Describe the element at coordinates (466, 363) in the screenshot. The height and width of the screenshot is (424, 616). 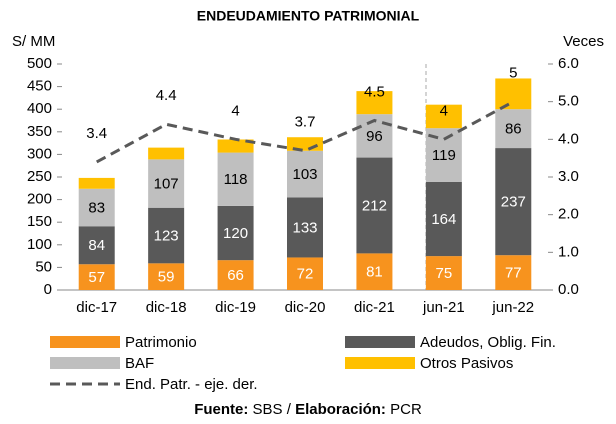
I see `legend-label: Otros Pasivos` at that location.